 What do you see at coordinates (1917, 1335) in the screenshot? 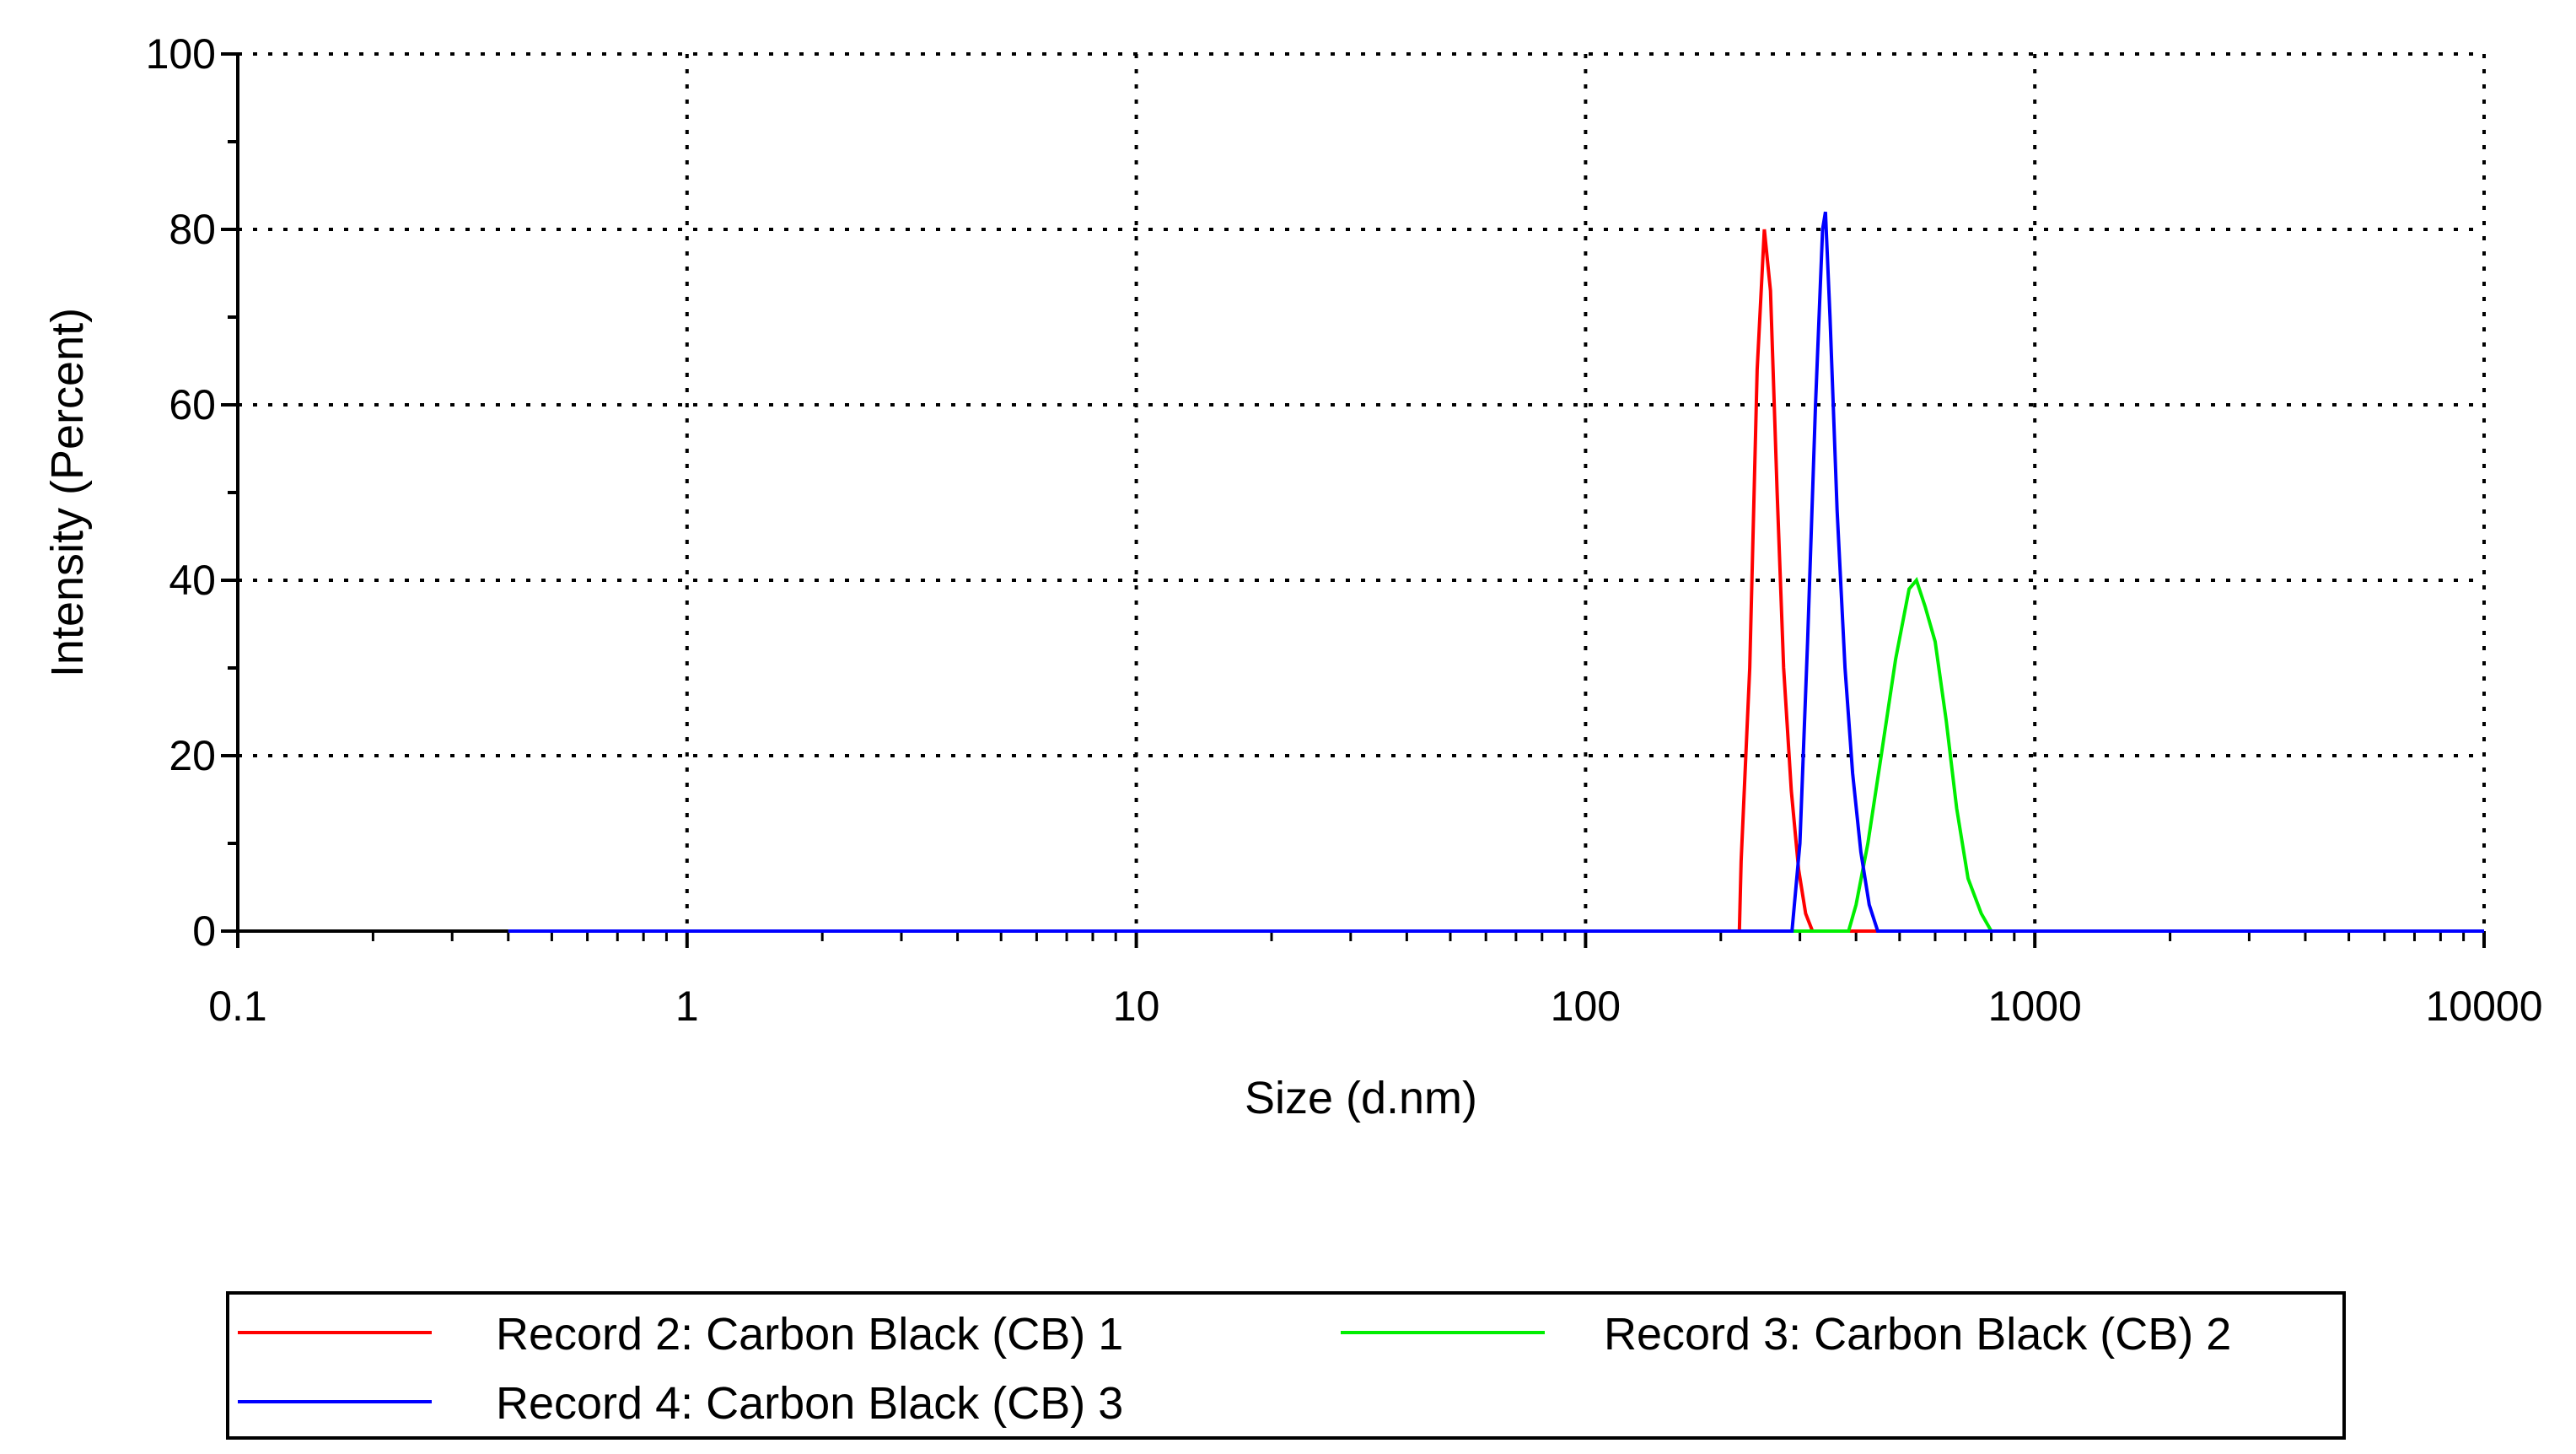
I see `legend-label: Record 3: Carbon Black (CB) 2` at bounding box center [1917, 1335].